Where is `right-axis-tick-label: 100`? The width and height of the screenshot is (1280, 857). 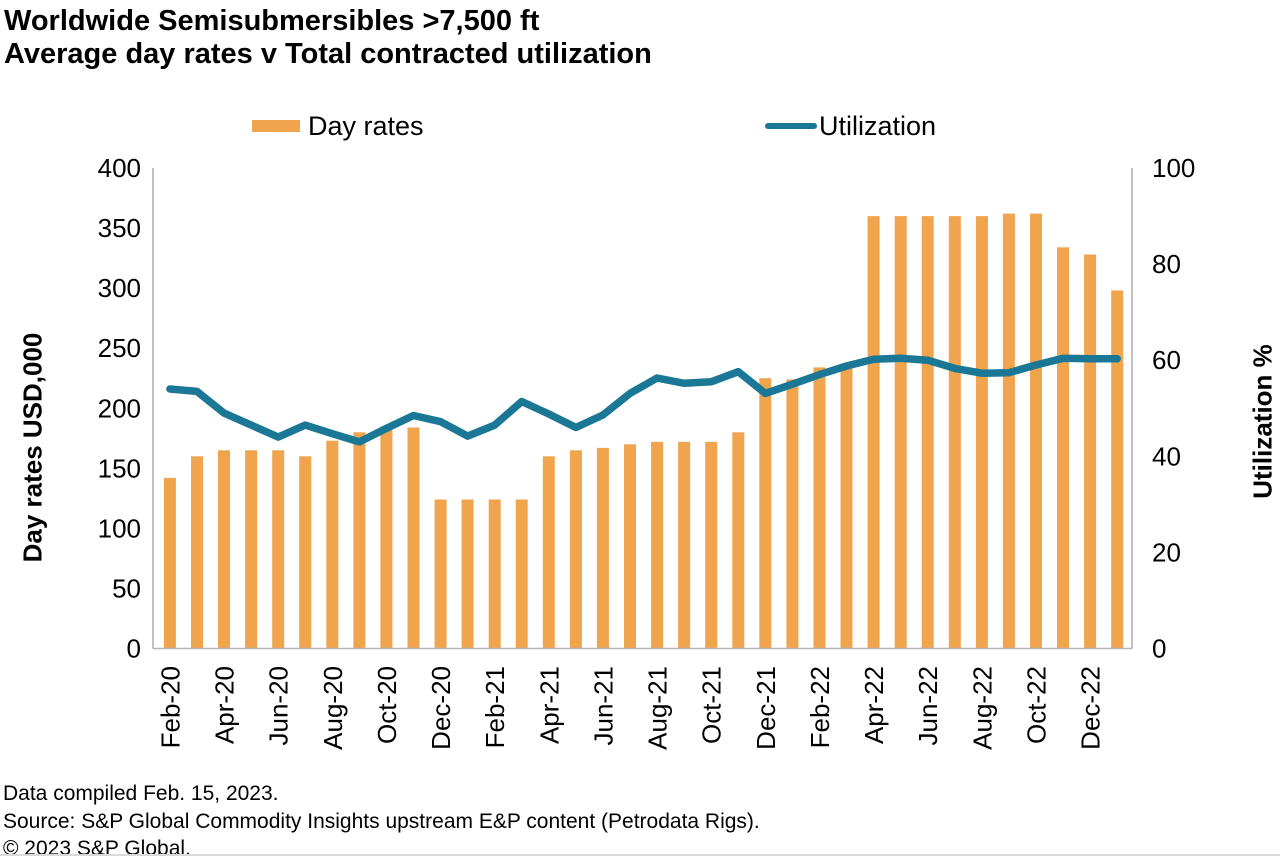 right-axis-tick-label: 100 is located at coordinates (1173, 168).